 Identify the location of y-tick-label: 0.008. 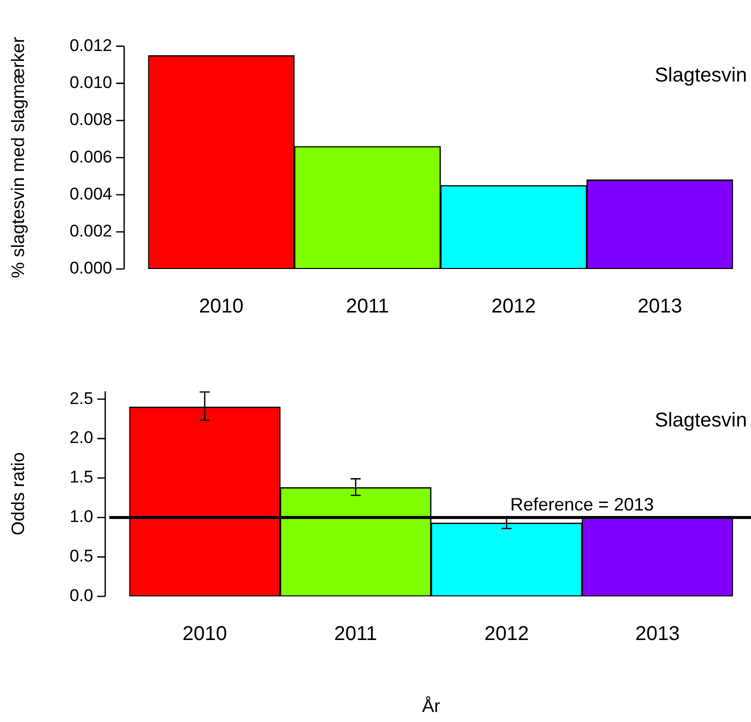
(91, 120).